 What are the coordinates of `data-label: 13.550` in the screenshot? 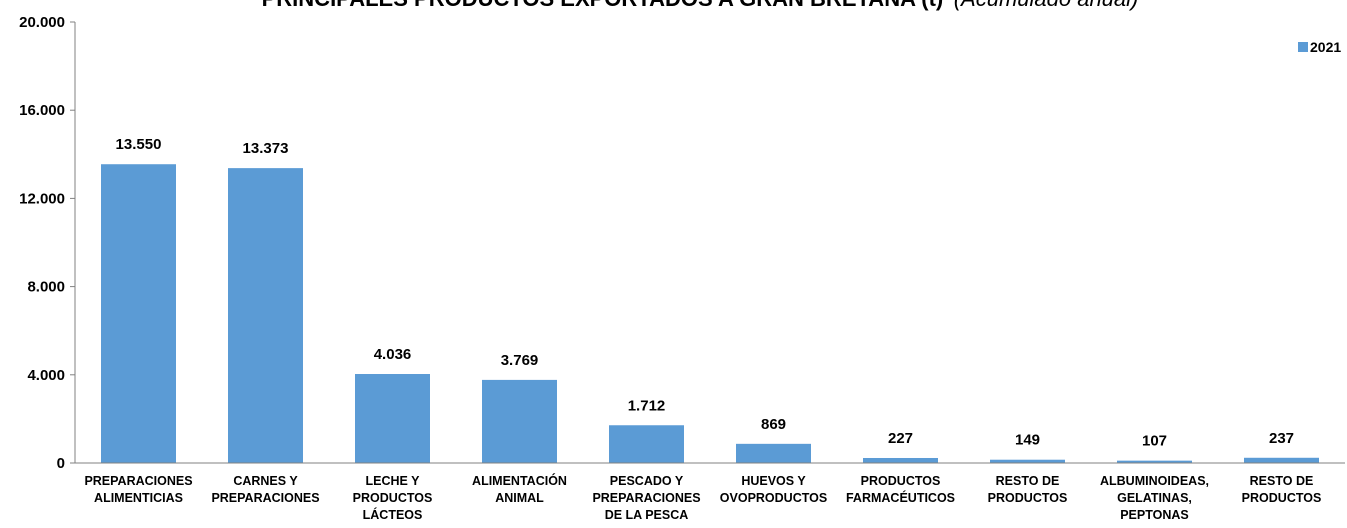 It's located at (139, 144).